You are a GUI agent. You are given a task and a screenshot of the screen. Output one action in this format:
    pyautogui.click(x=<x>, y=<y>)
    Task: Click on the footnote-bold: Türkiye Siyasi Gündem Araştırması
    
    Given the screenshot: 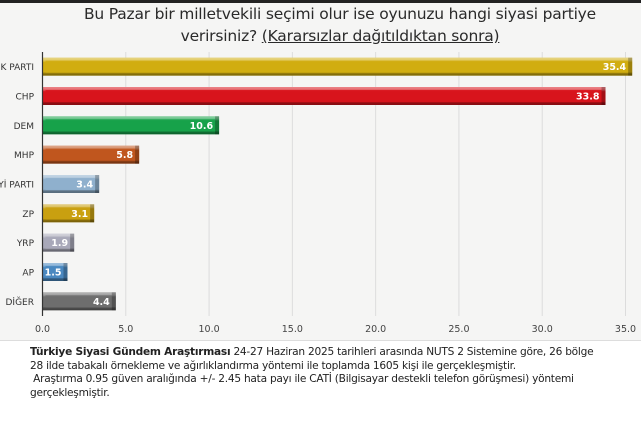 What is the action you would take?
    pyautogui.click(x=130, y=352)
    